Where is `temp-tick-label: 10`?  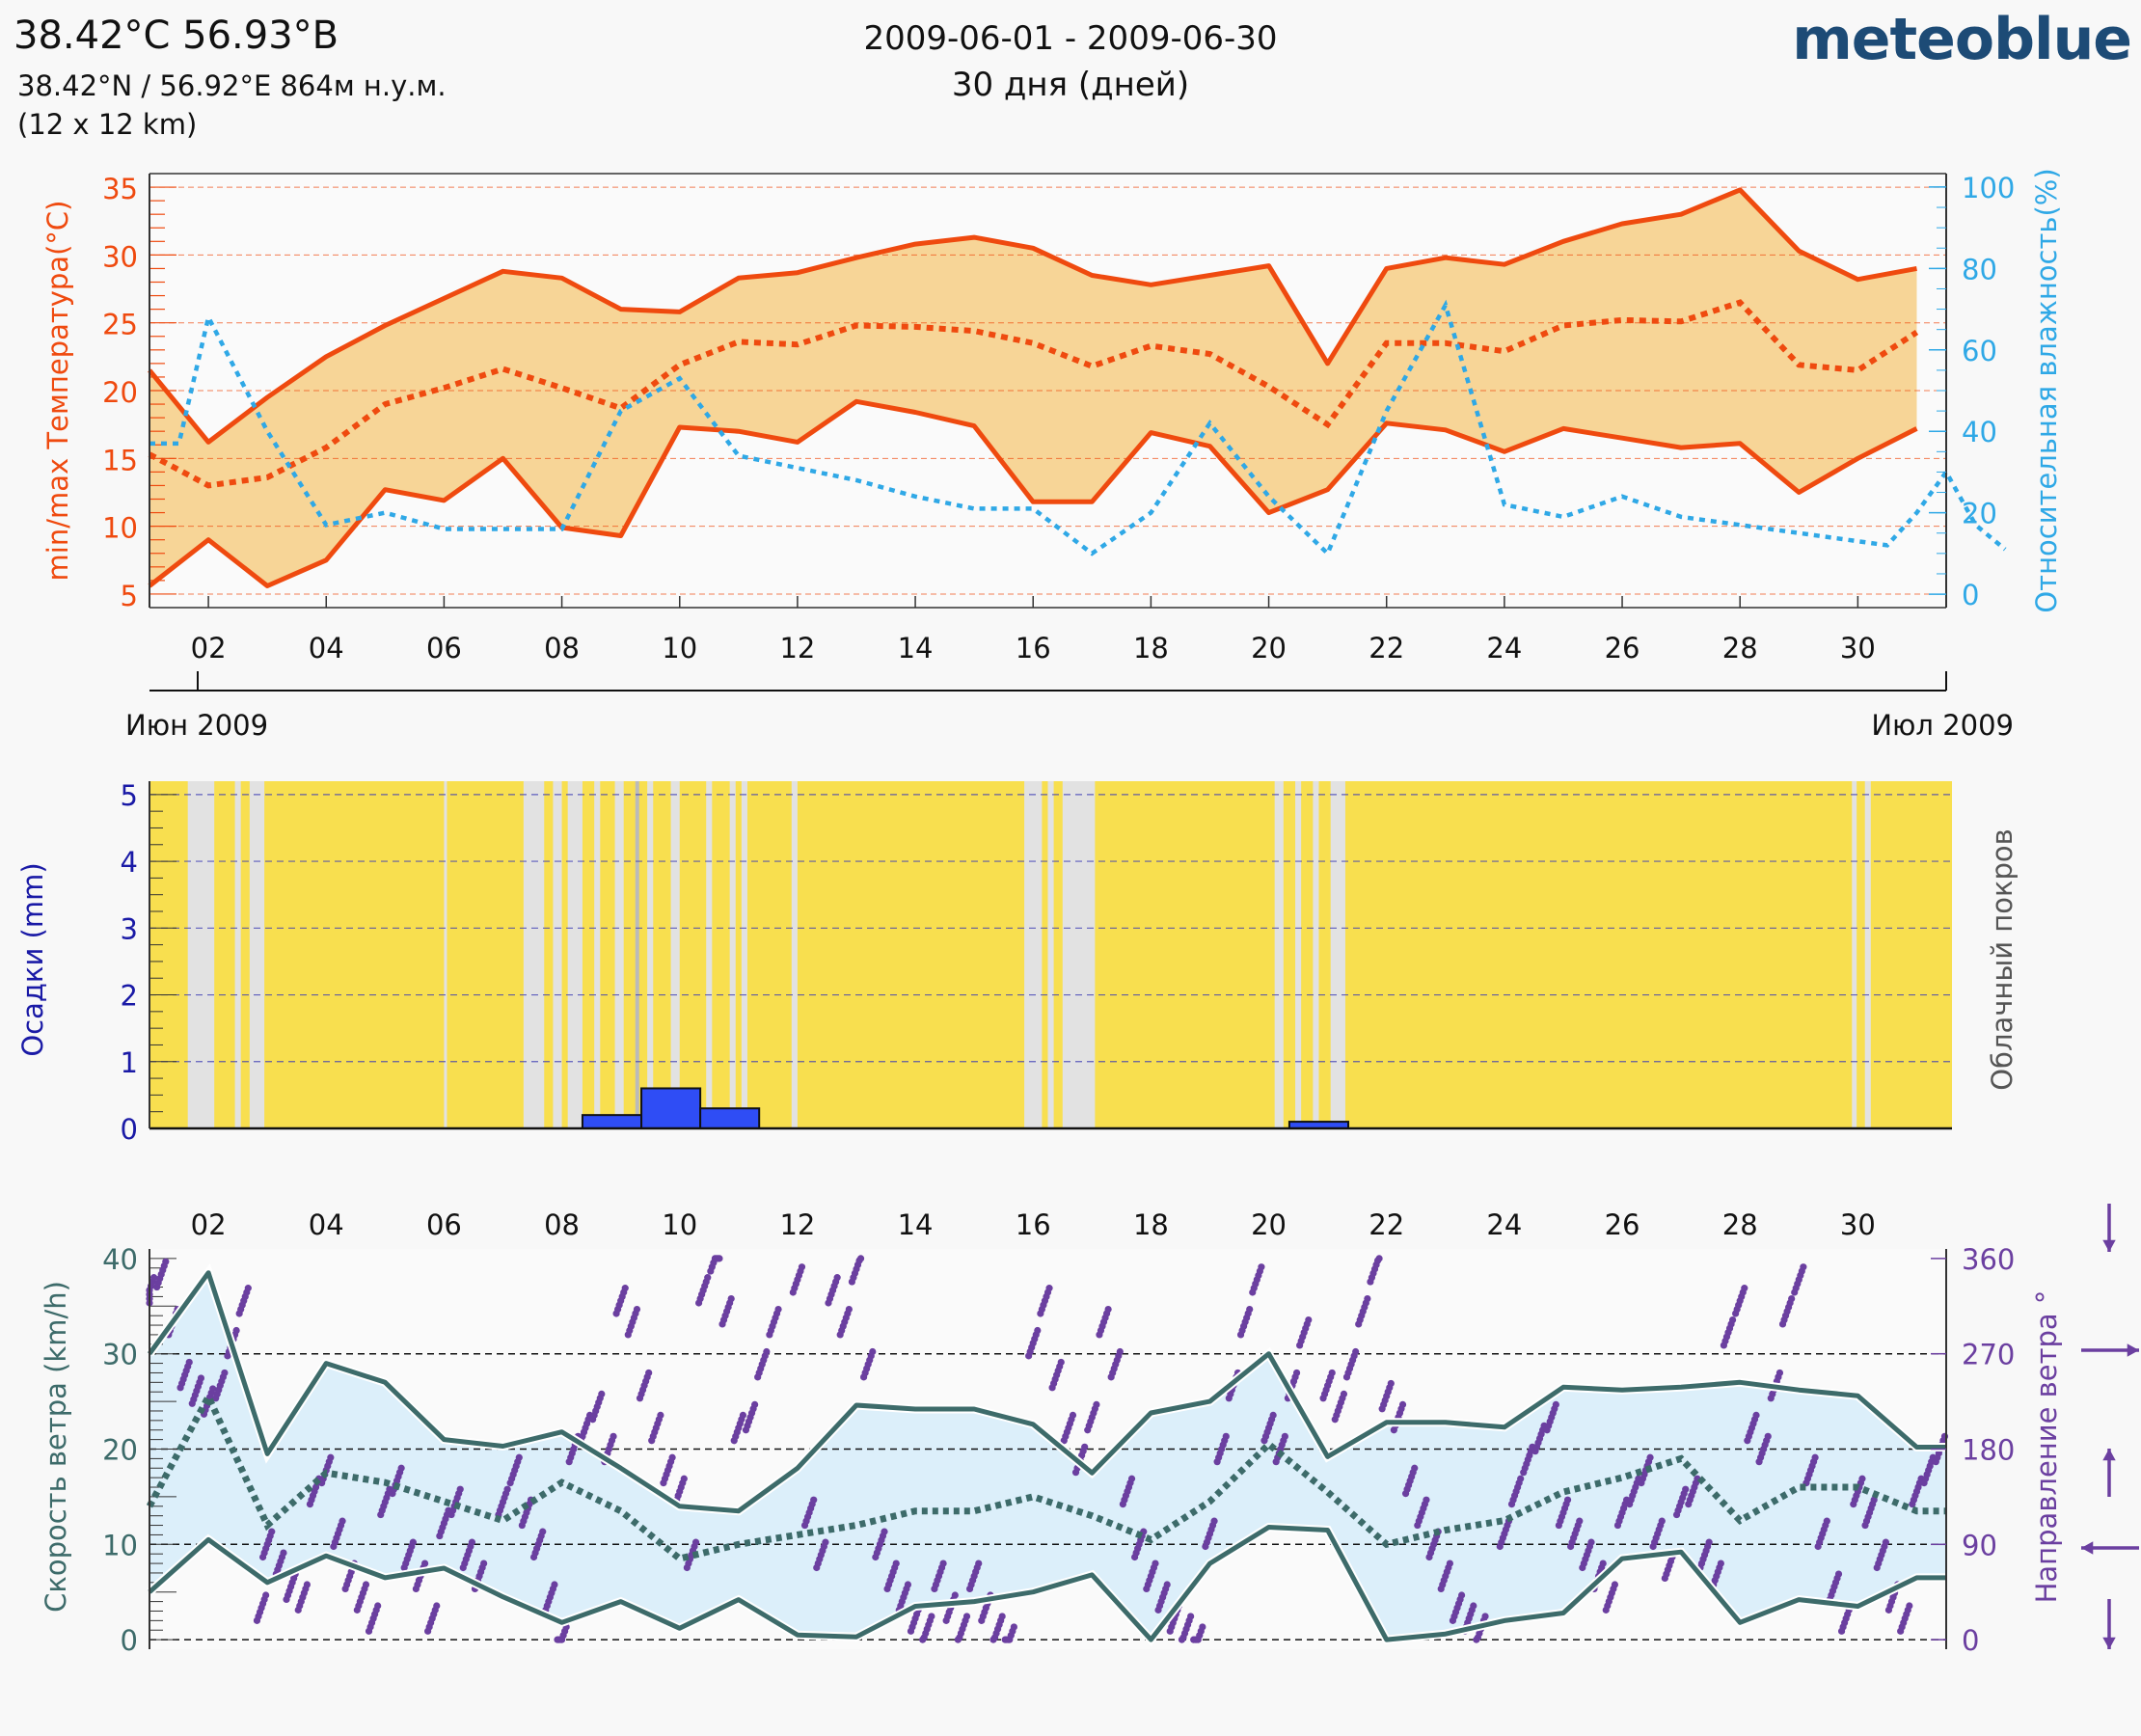 temp-tick-label: 10 is located at coordinates (120, 528).